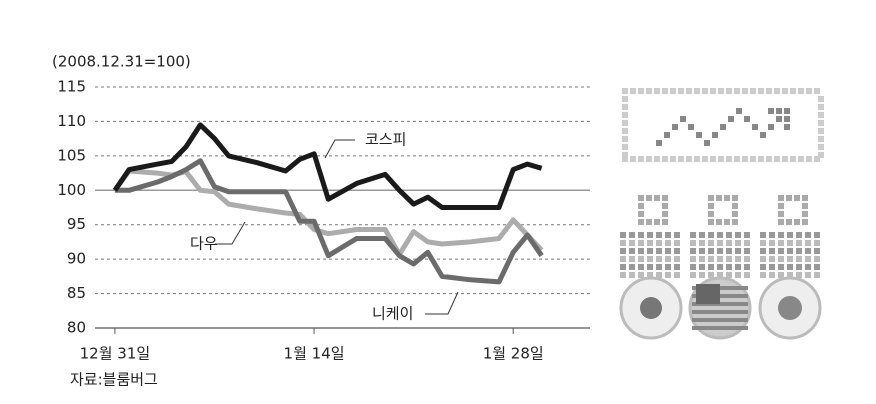  Describe the element at coordinates (328, 212) in the screenshot. I see `series-line` at that location.